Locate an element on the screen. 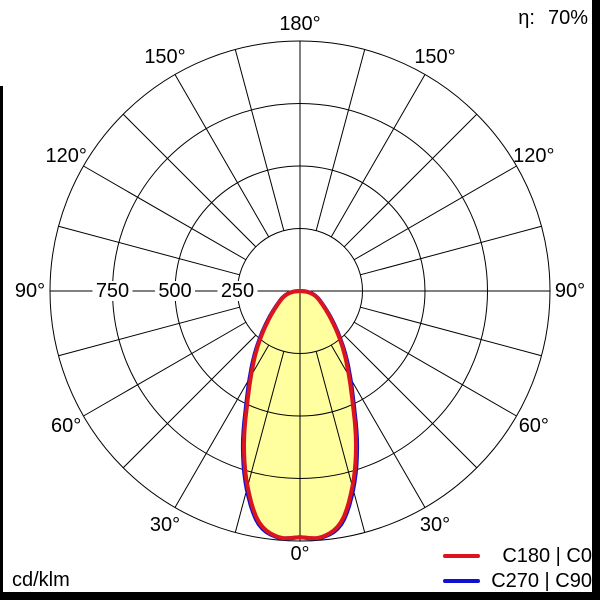 The width and height of the screenshot is (600, 600). angle-label-30-right: 30° is located at coordinates (435, 525).